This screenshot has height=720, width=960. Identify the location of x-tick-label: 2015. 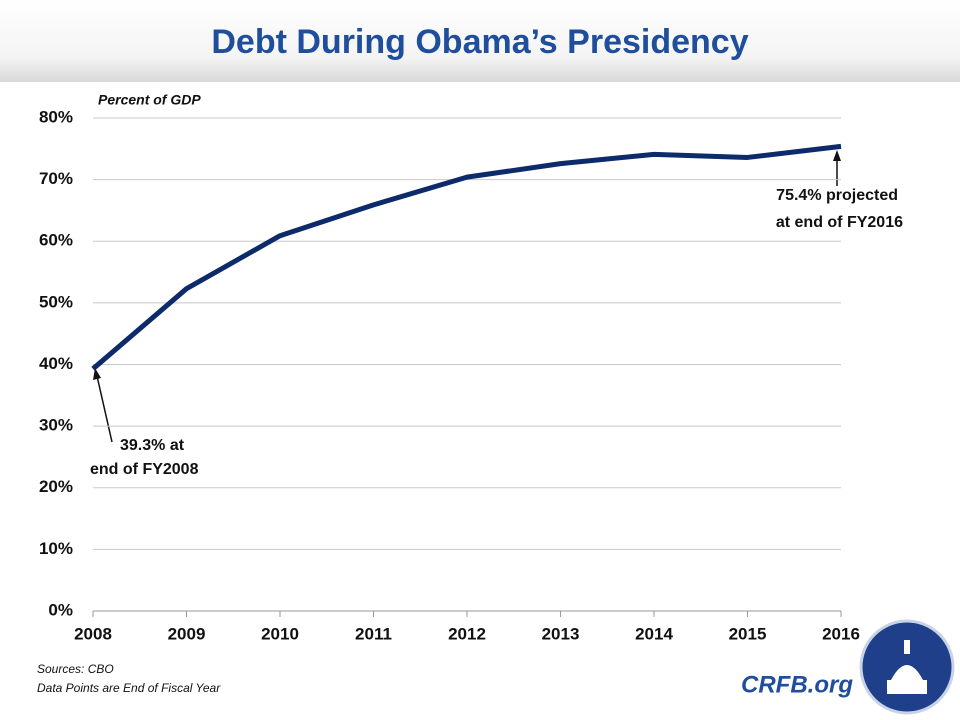
(748, 633).